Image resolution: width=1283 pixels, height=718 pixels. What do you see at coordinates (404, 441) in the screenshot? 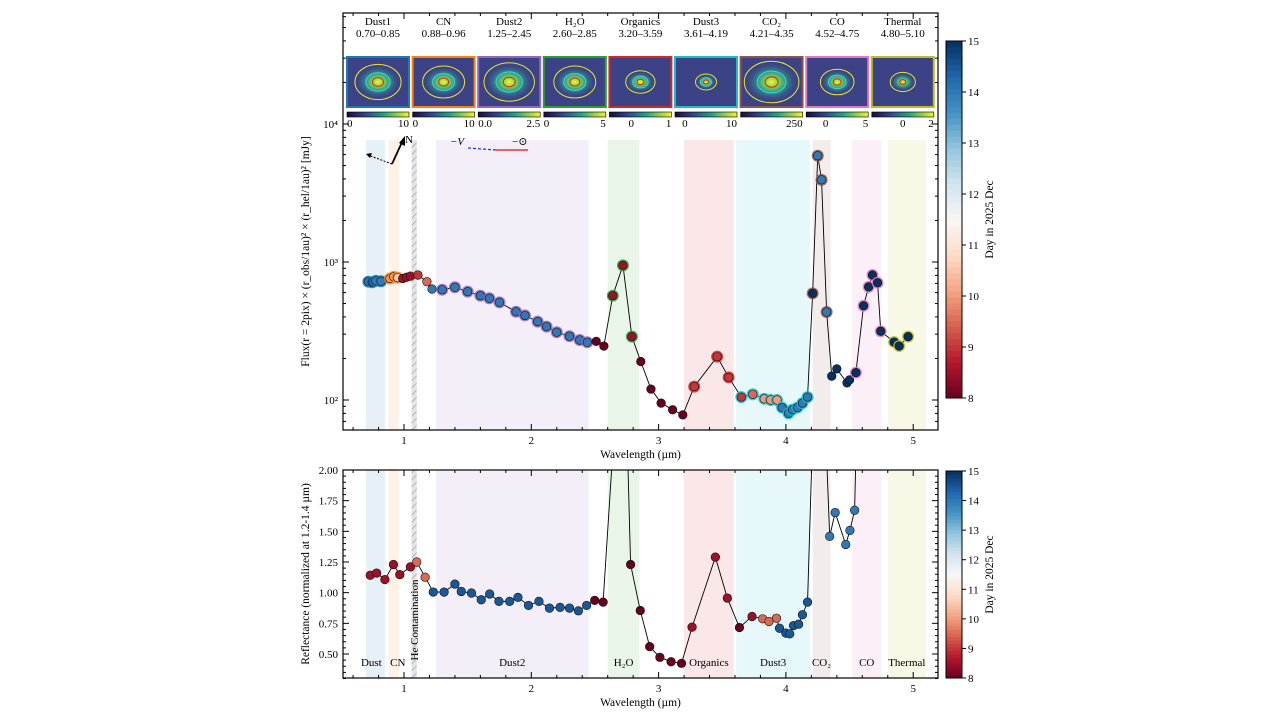
I see `x-tick-label: 1` at bounding box center [404, 441].